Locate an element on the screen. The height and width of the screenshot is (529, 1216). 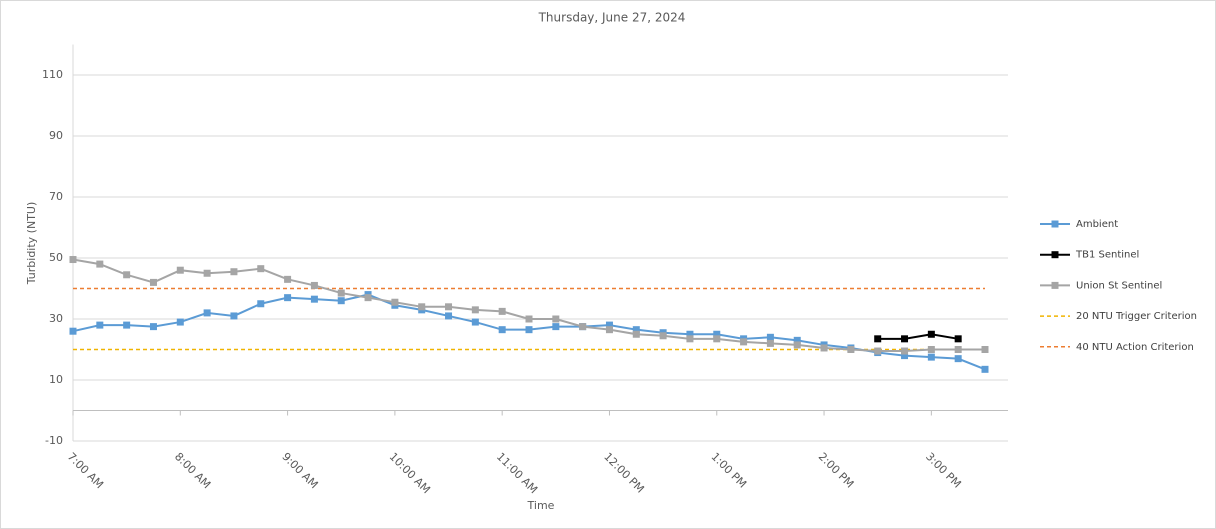
y-tick-label: 50 is located at coordinates (56, 257).